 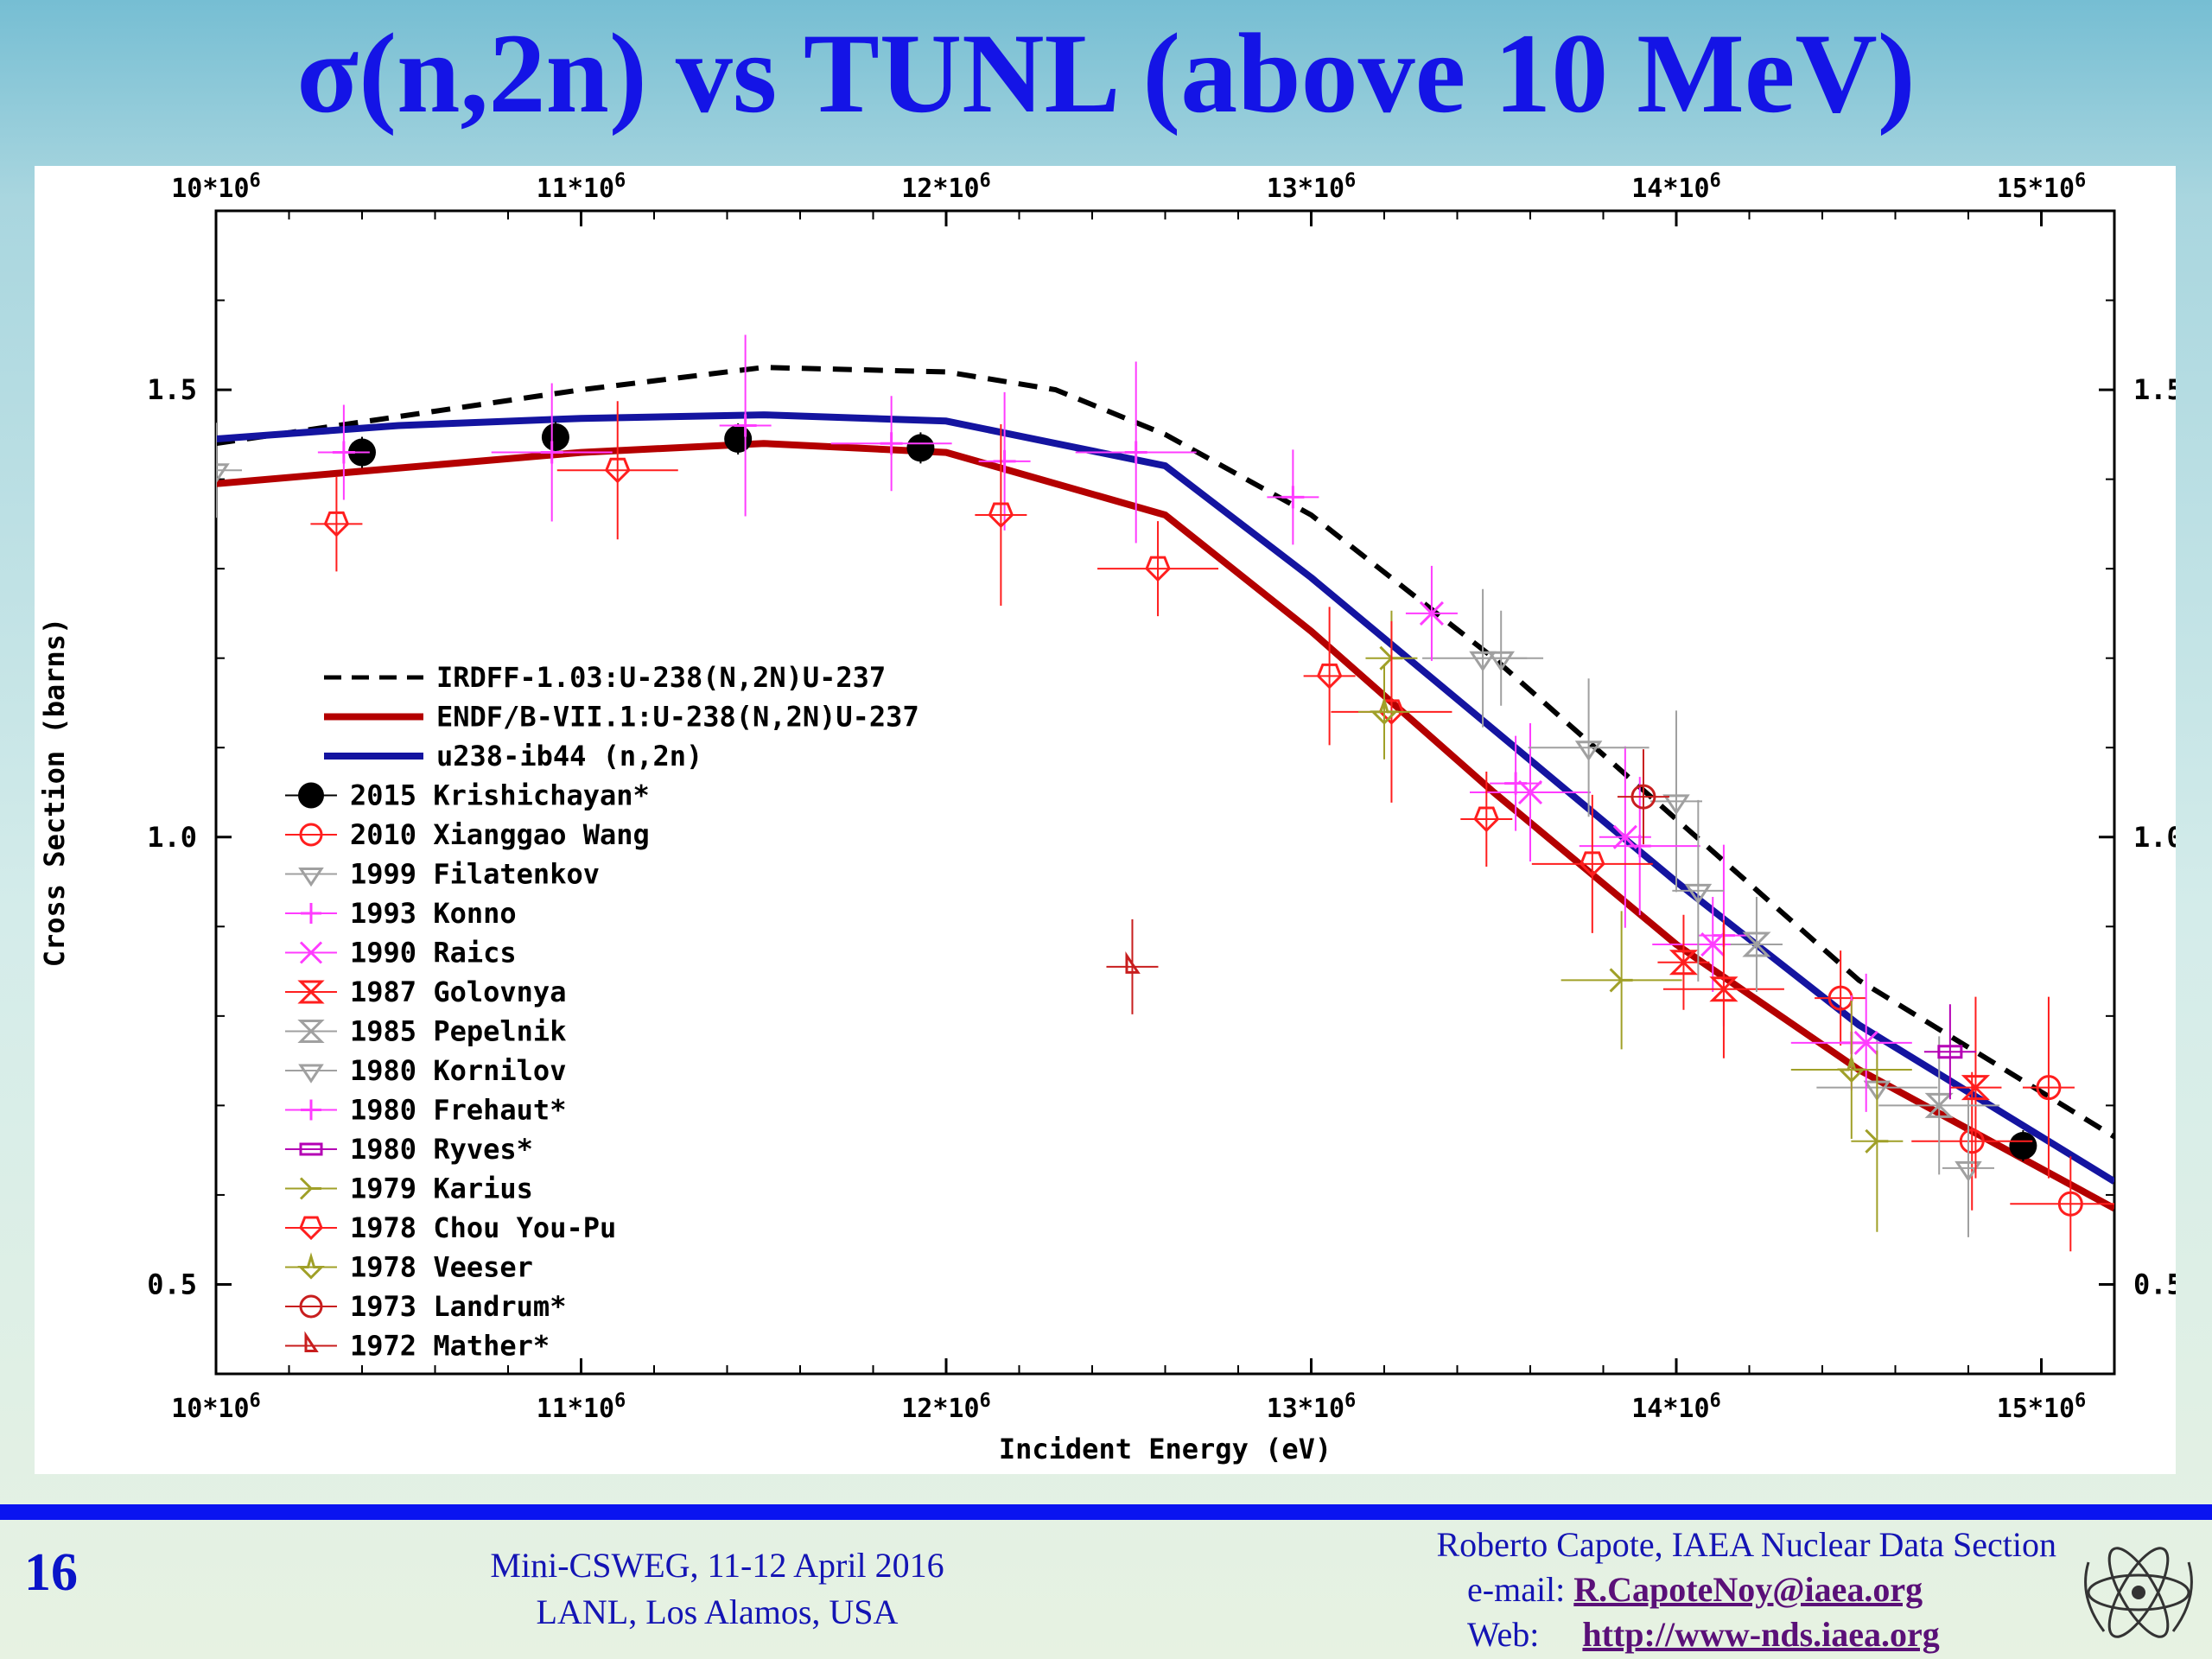 I want to click on legend-label: 1990 Raics, so click(x=433, y=953).